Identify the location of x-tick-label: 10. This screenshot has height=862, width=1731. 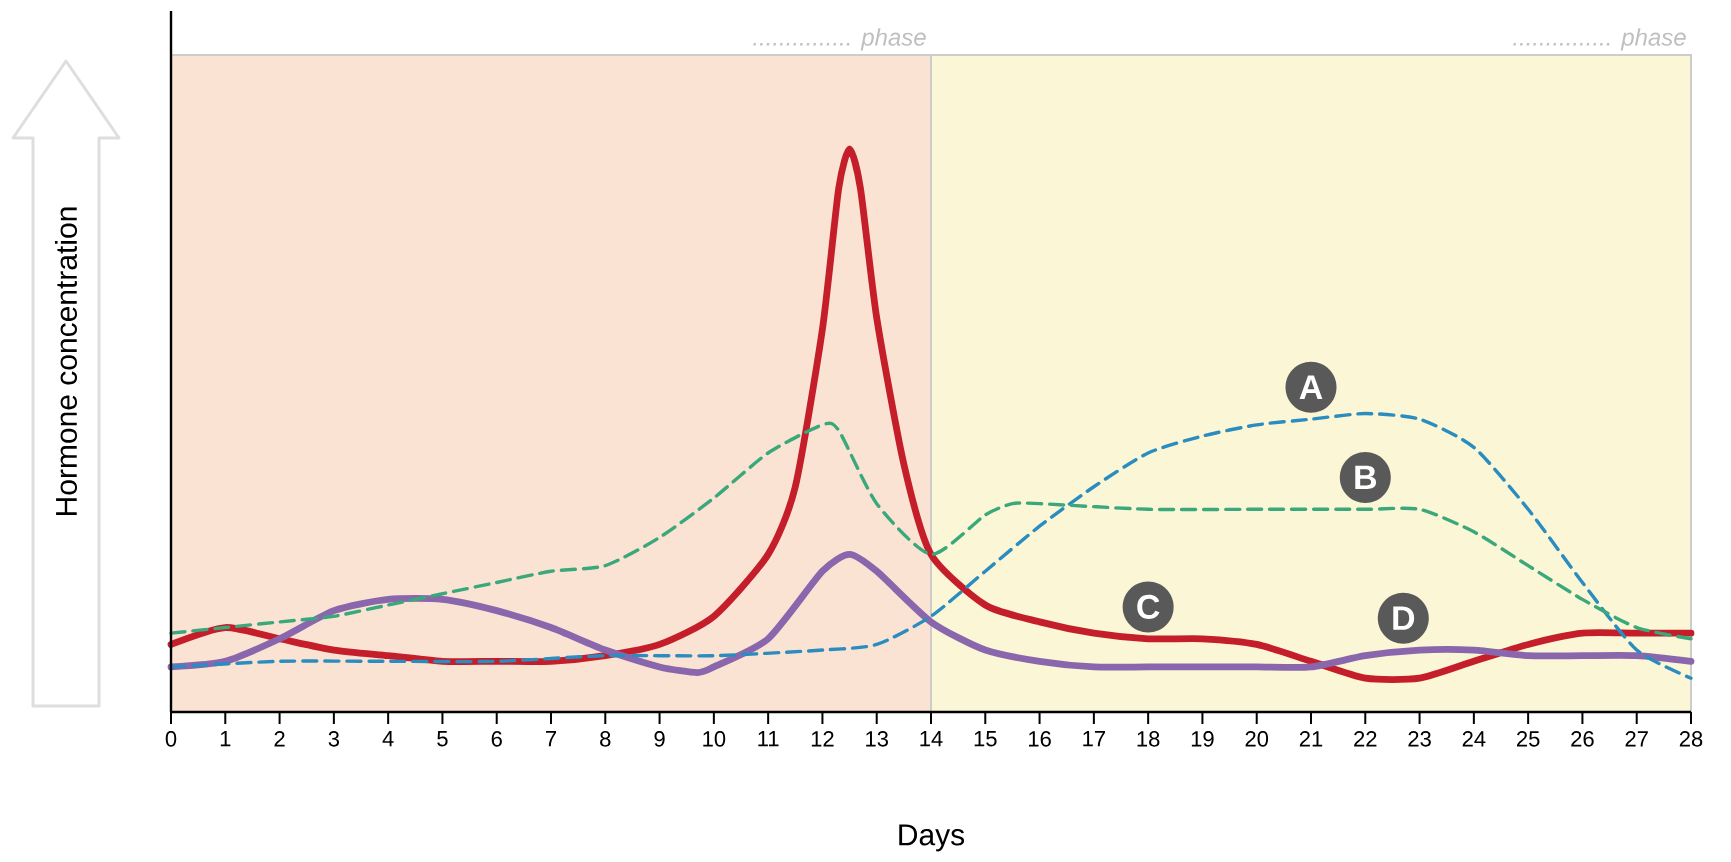
(714, 739).